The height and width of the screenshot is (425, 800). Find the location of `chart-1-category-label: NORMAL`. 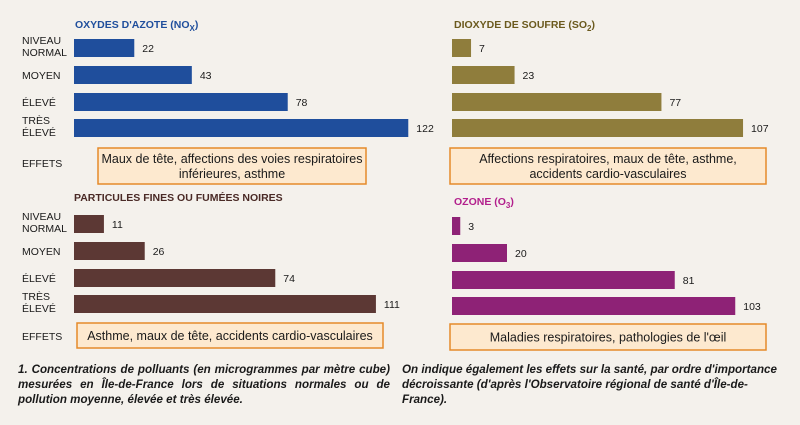

chart-1-category-label: NORMAL is located at coordinates (44, 53).